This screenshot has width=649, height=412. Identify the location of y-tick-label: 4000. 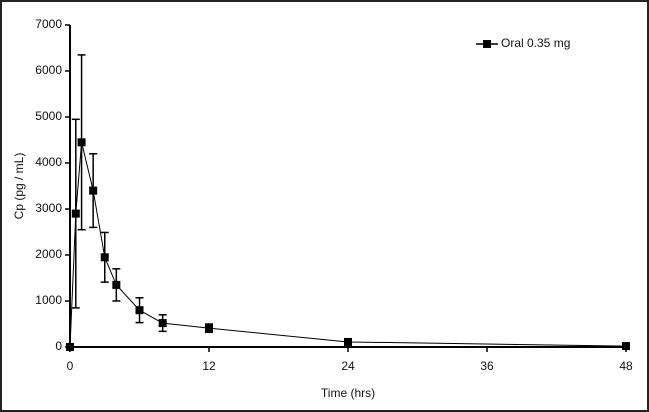
(48, 162).